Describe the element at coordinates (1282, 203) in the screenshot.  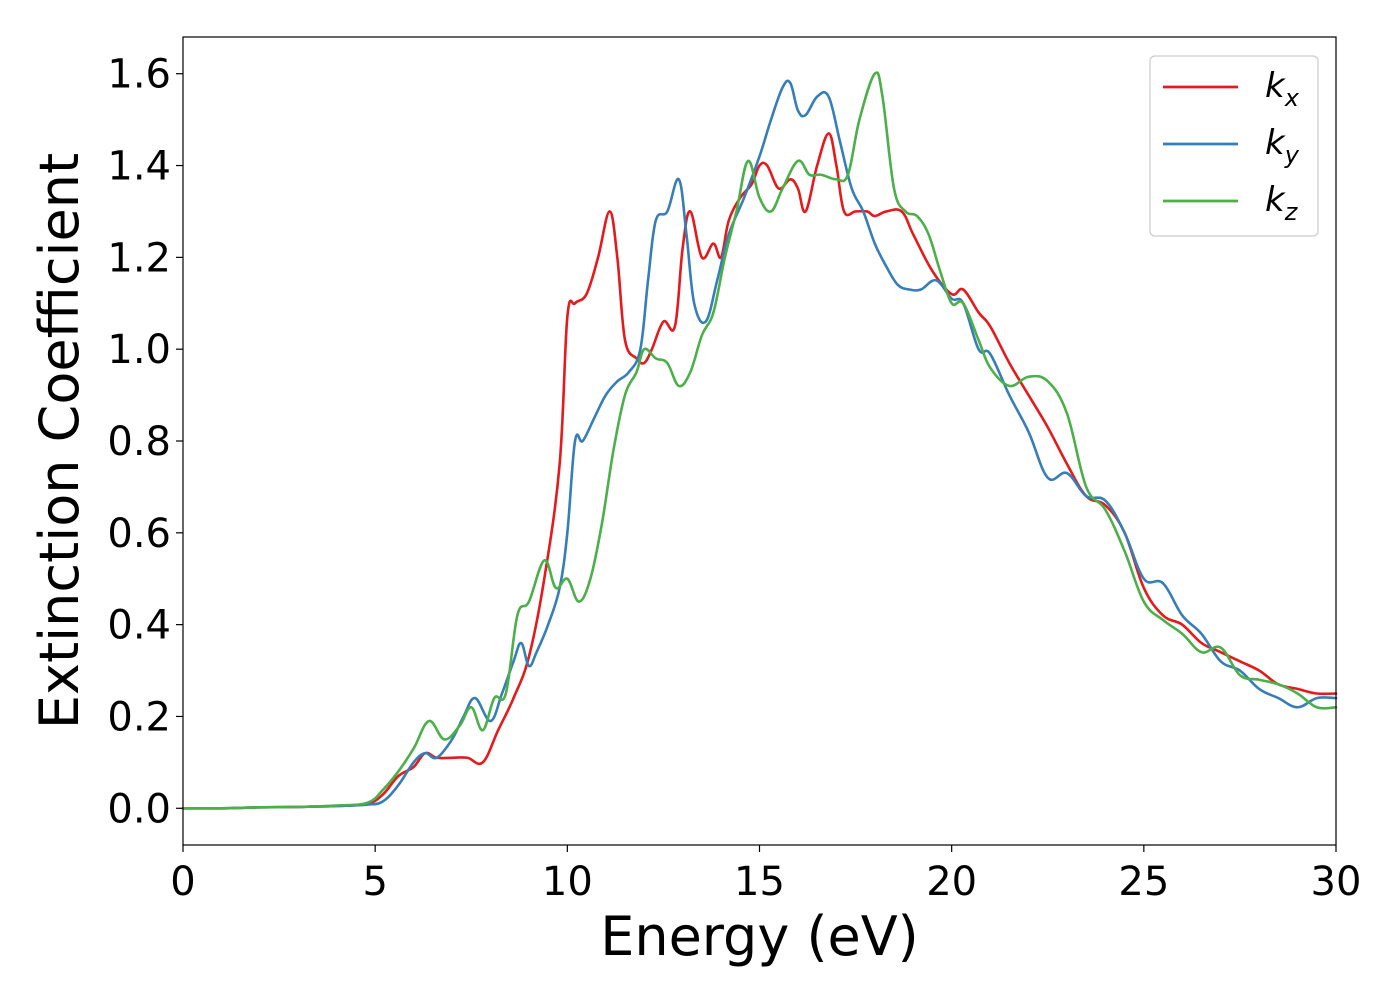
I see `legend-label-z: kz` at that location.